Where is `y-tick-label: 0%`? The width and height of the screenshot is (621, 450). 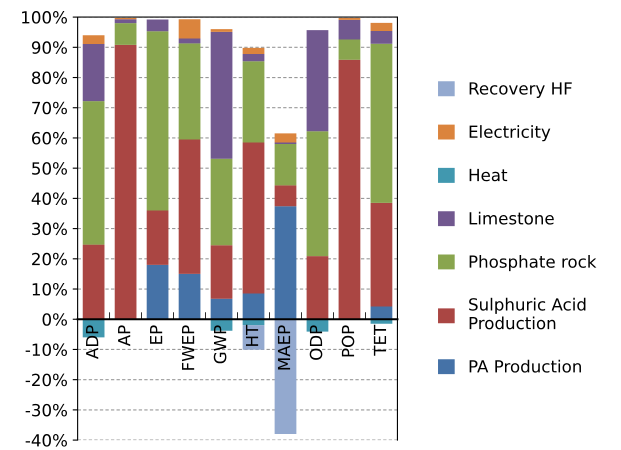
y-tick-label: 0% is located at coordinates (54, 319).